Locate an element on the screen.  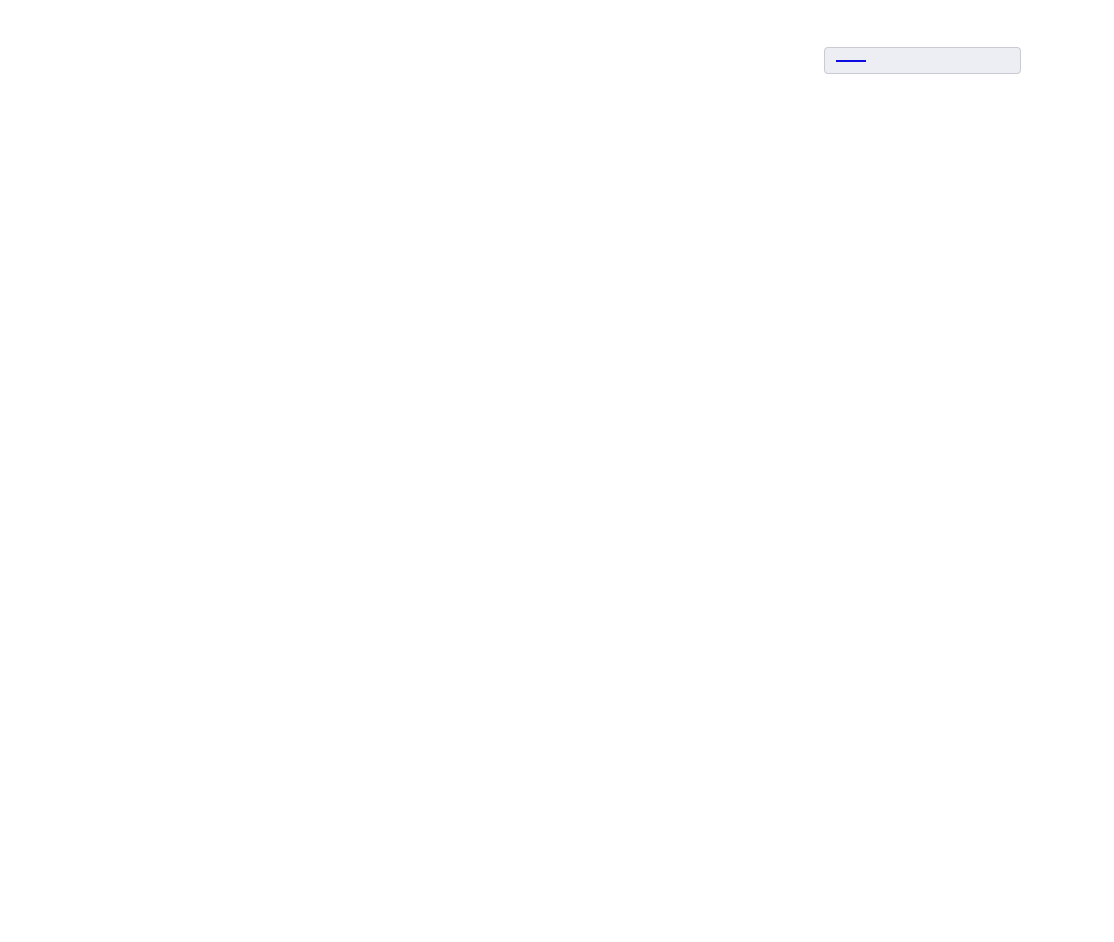
legend is located at coordinates (922, 60).